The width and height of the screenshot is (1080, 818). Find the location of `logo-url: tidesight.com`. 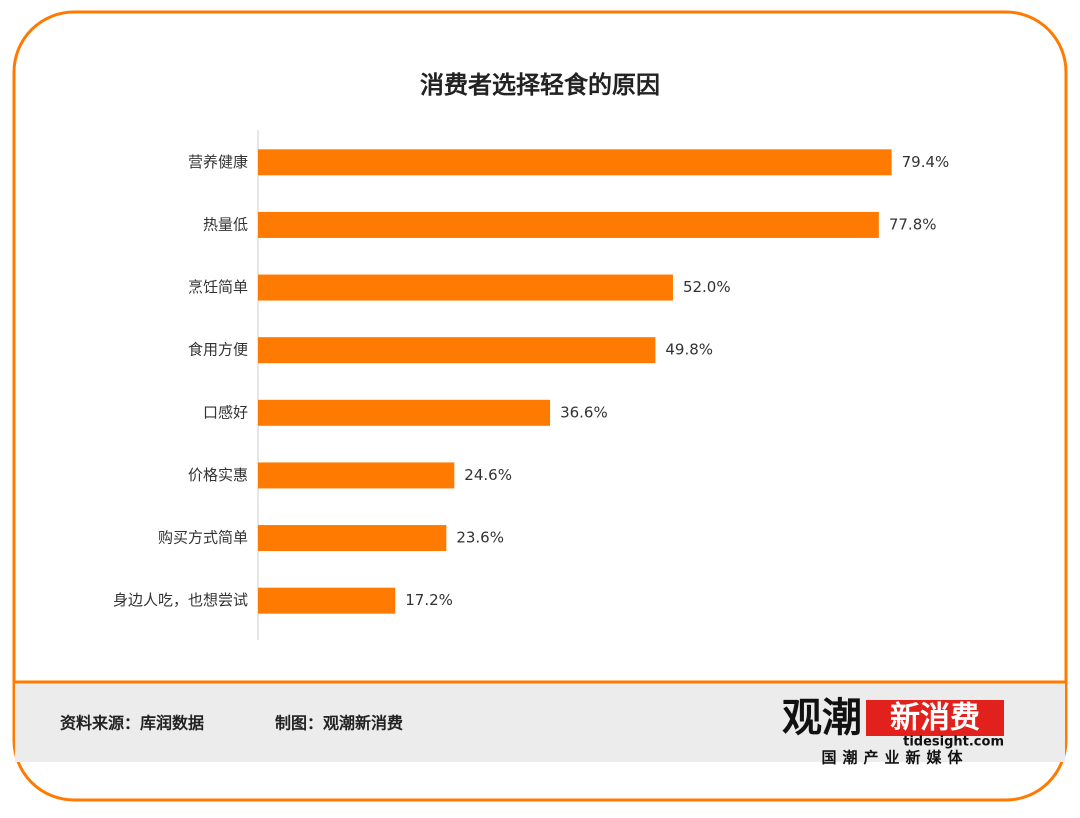

logo-url: tidesight.com is located at coordinates (953, 742).